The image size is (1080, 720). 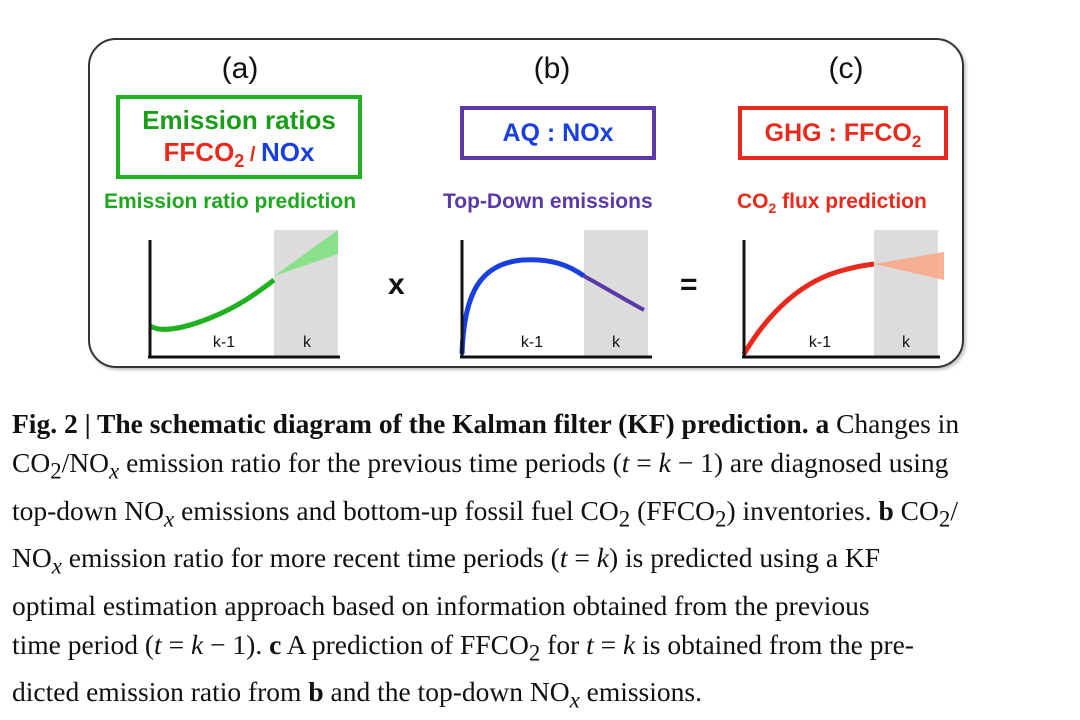 What do you see at coordinates (548, 201) in the screenshot?
I see `top-down-emissions-label: Top-Down emissions` at bounding box center [548, 201].